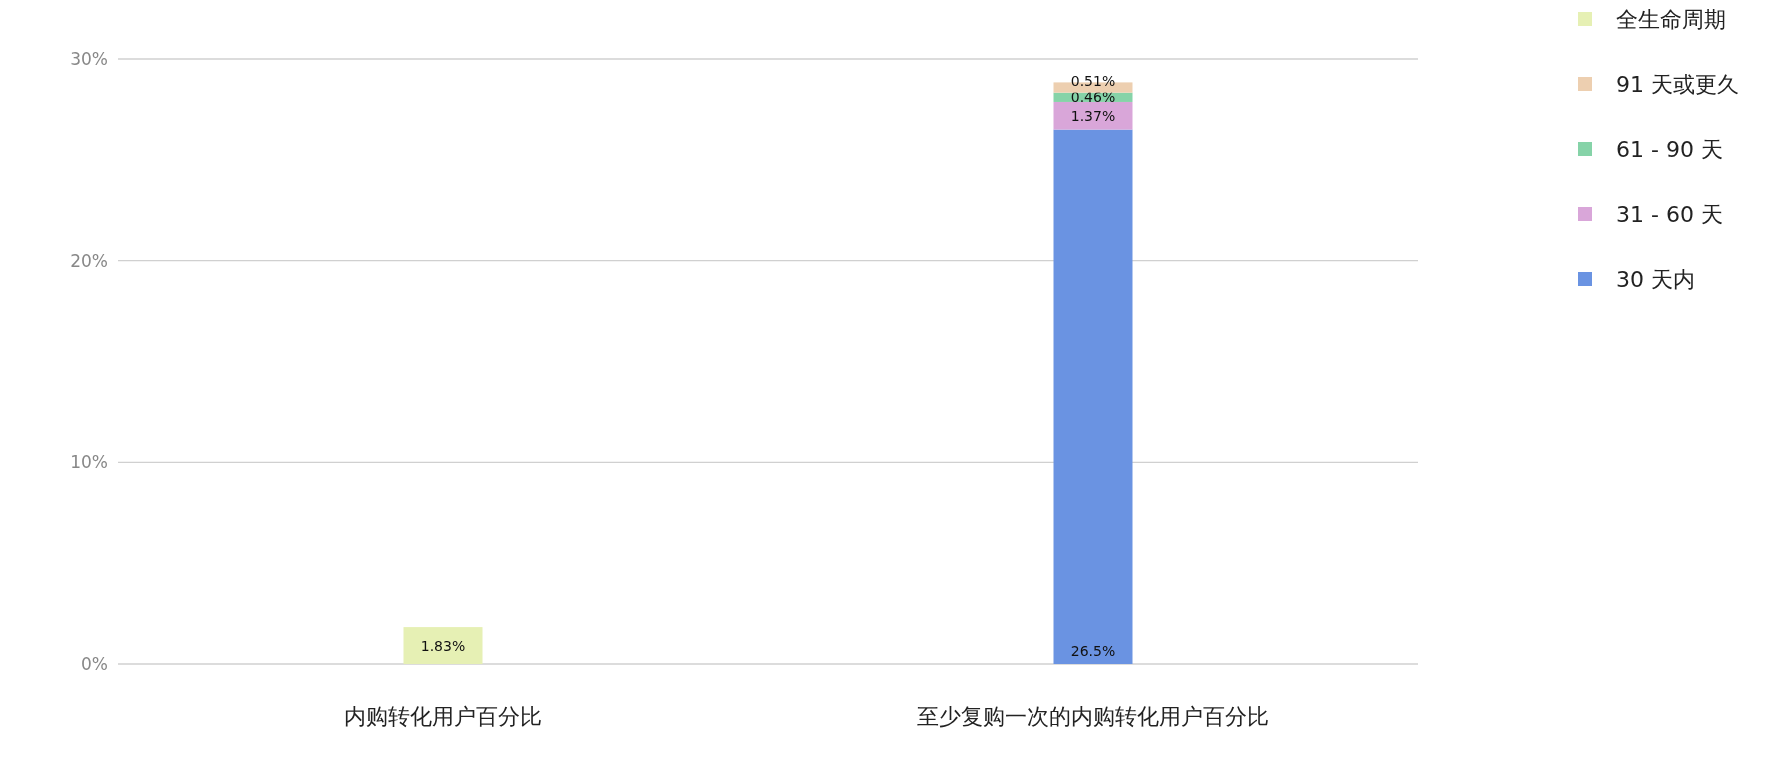  What do you see at coordinates (1655, 279) in the screenshot?
I see `legend-label: 30 天内` at bounding box center [1655, 279].